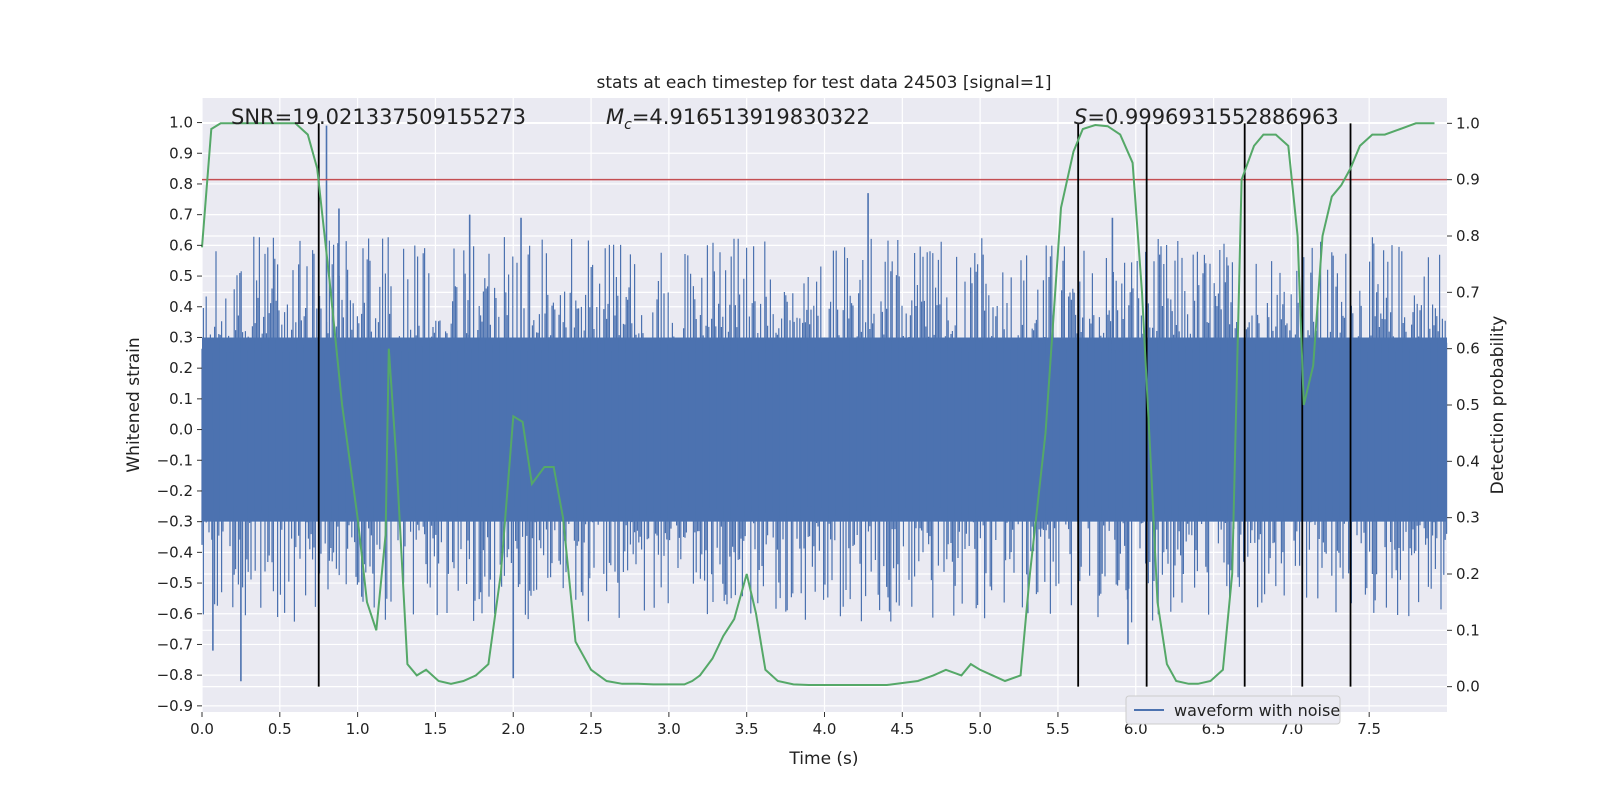  What do you see at coordinates (181, 153) in the screenshot?
I see `y-tick-label-left: 0.9` at bounding box center [181, 153].